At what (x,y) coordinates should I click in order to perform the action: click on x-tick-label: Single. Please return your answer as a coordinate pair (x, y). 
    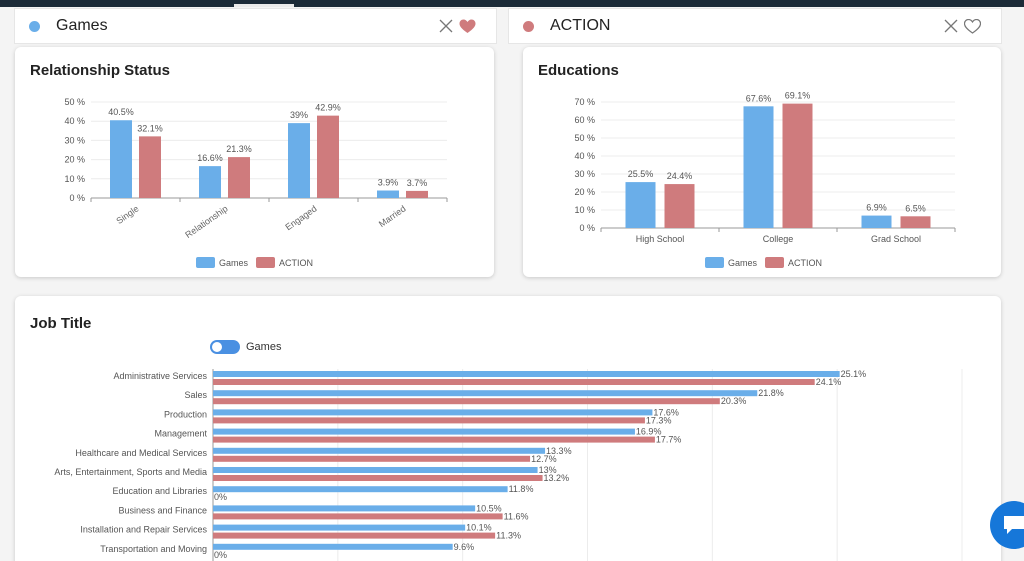
    Looking at the image, I should click on (127, 214).